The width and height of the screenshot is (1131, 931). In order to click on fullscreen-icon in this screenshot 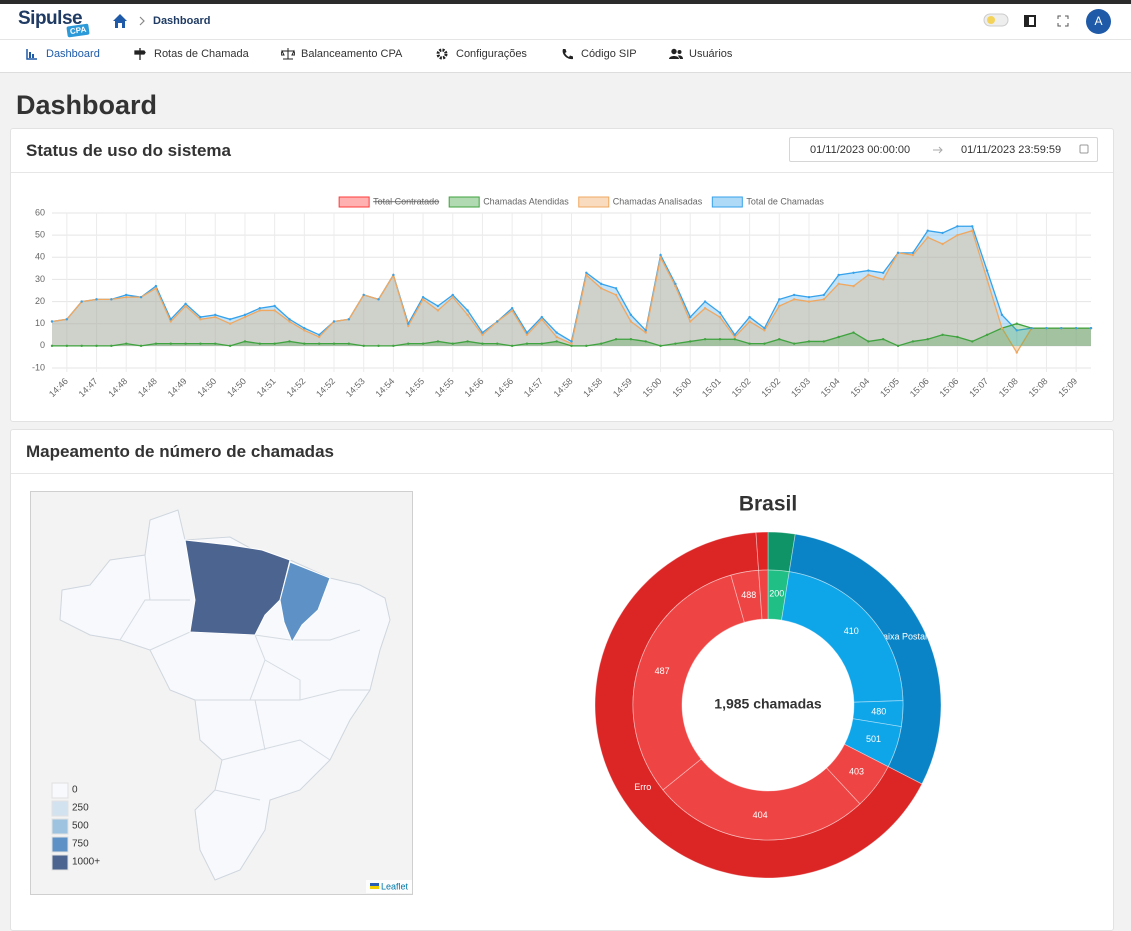, I will do `click(1063, 21)`.